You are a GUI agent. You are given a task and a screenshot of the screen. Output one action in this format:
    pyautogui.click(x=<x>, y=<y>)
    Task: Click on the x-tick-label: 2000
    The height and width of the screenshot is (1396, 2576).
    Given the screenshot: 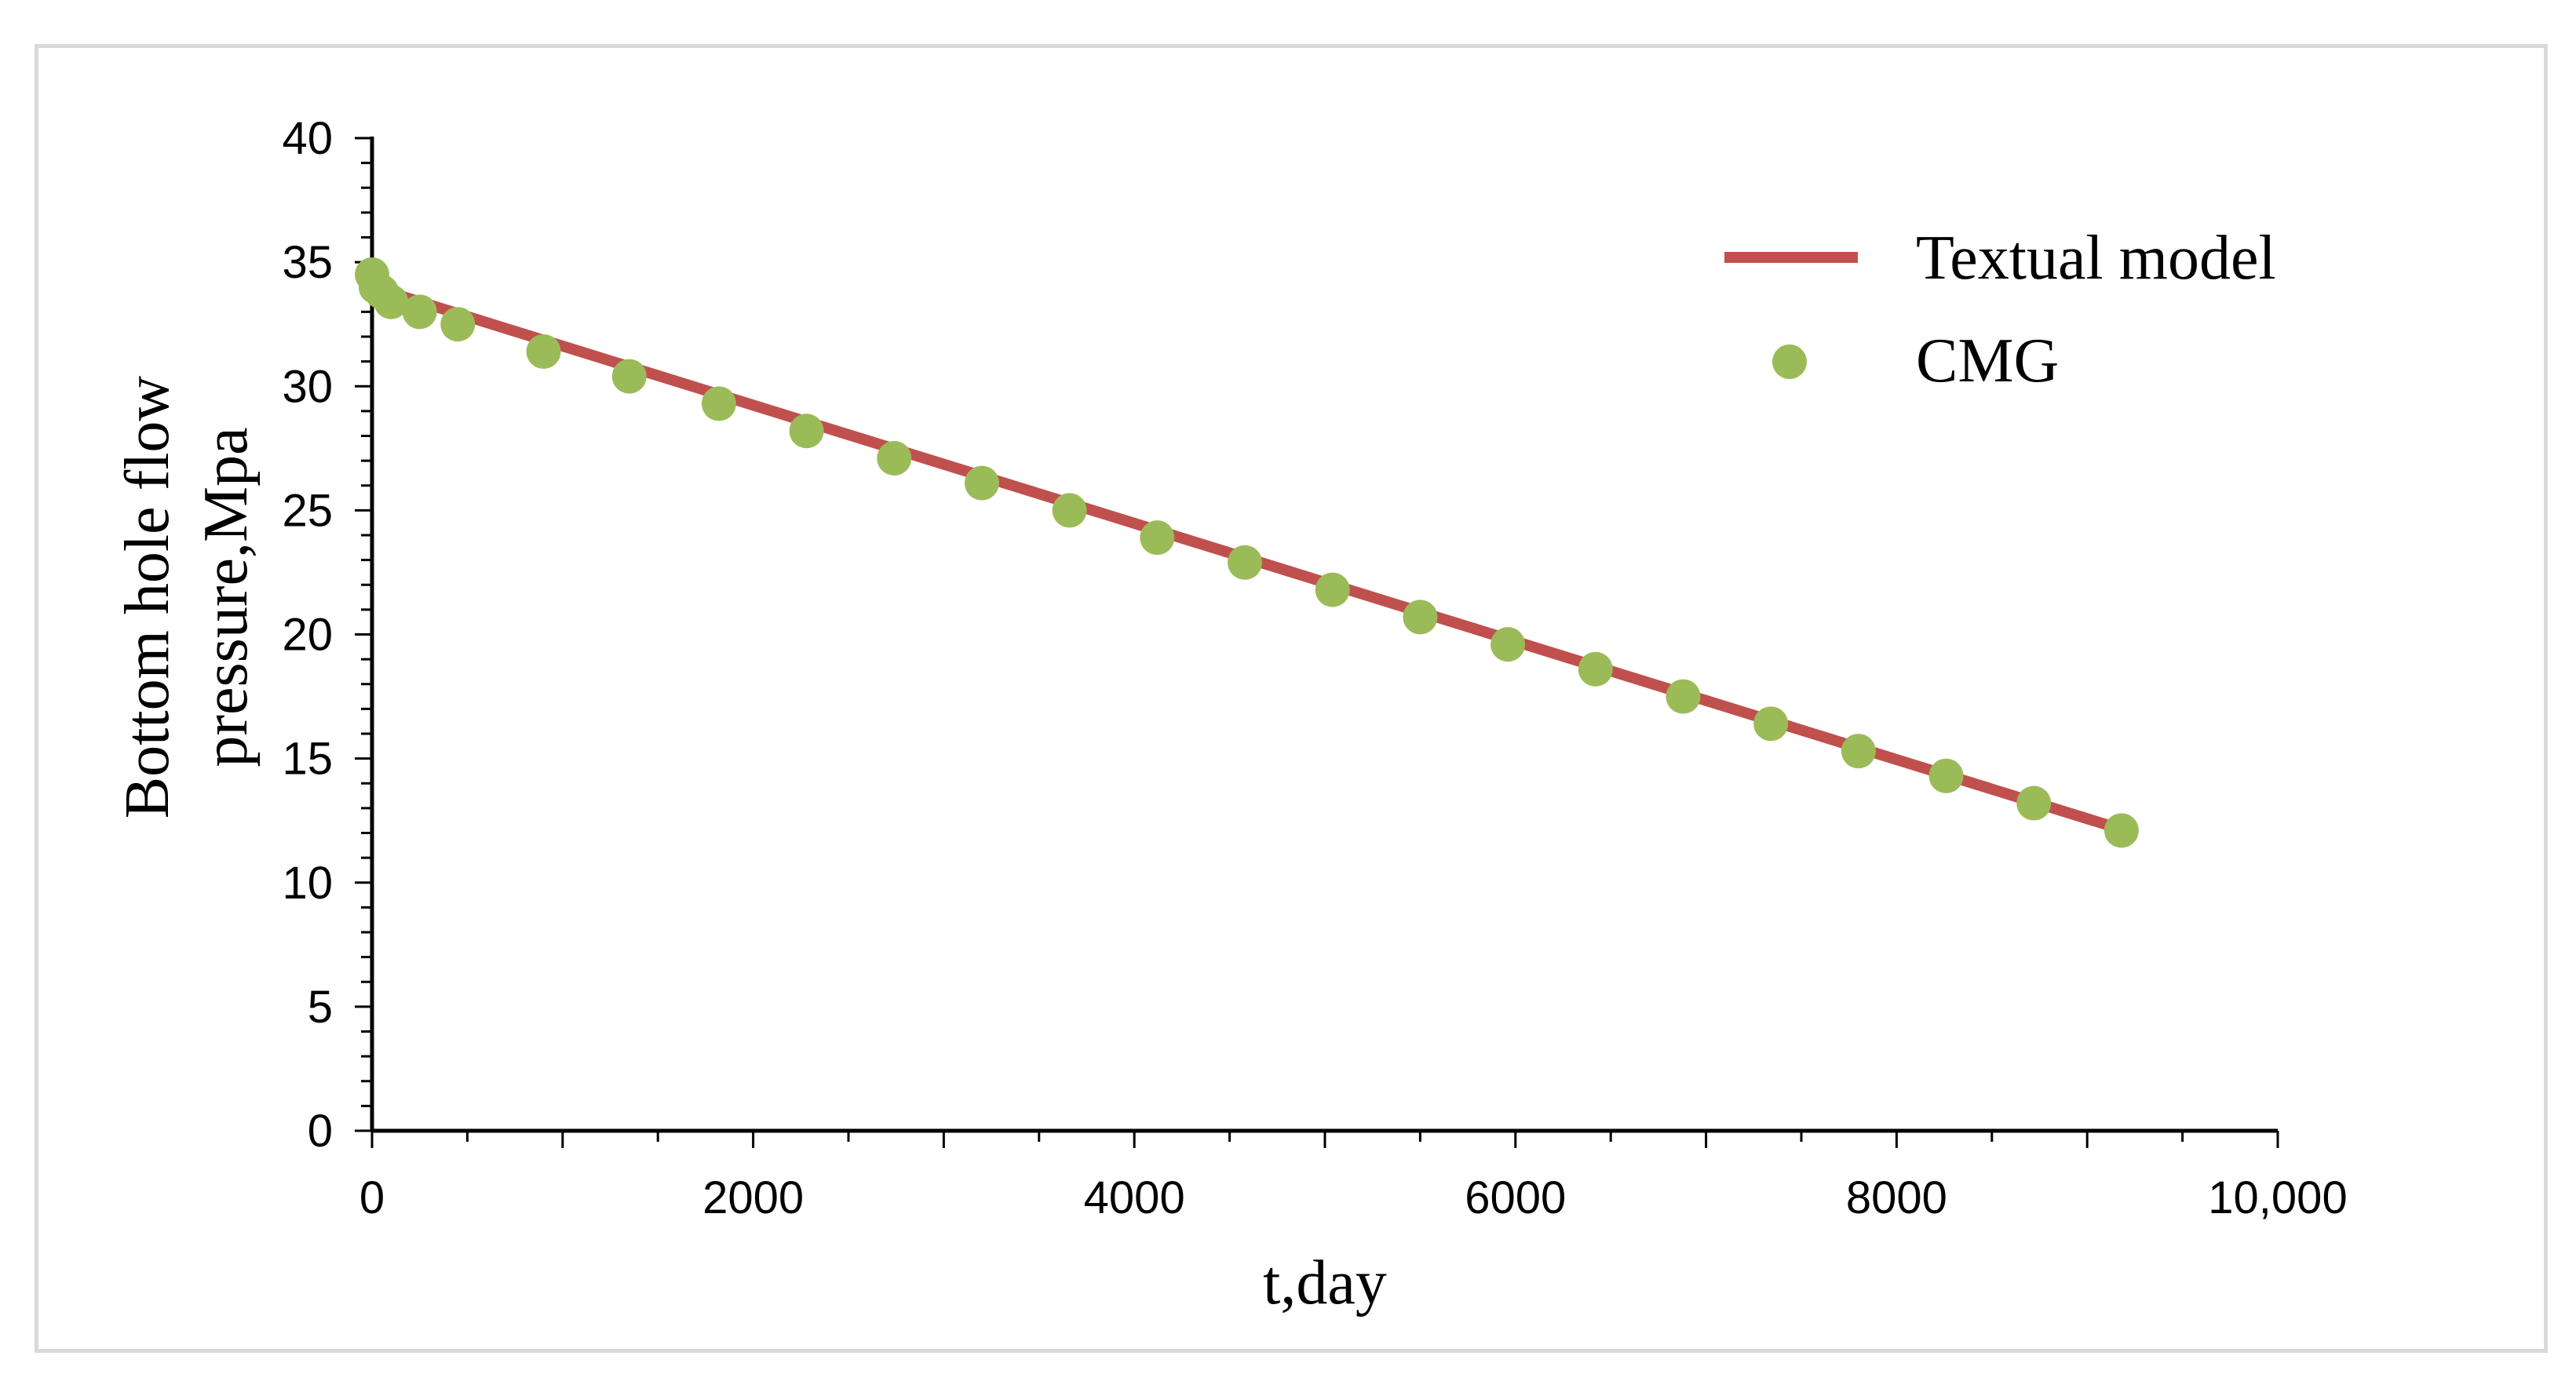 What is the action you would take?
    pyautogui.click(x=753, y=1198)
    